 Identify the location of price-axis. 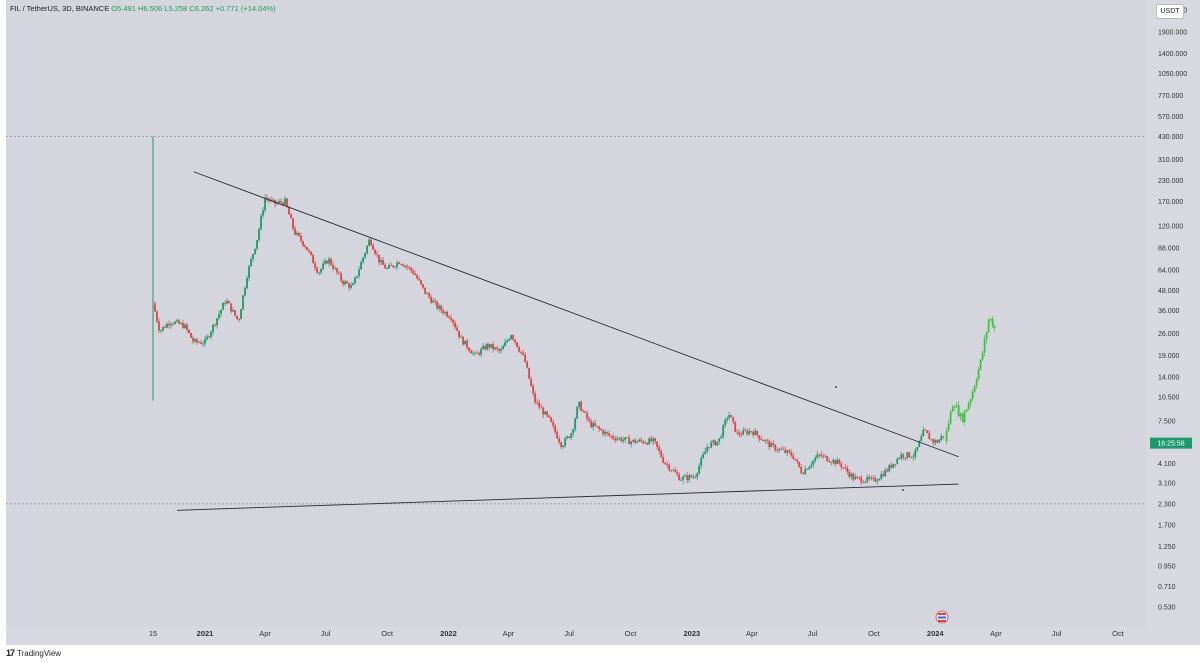
(1173, 313).